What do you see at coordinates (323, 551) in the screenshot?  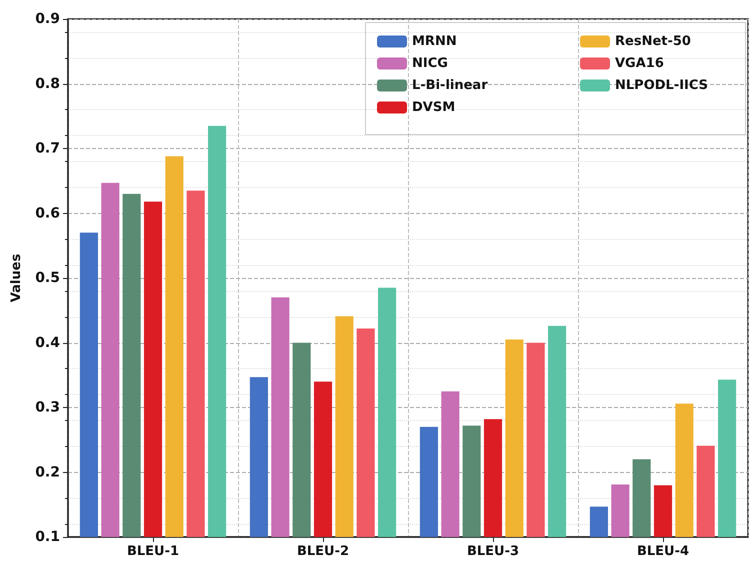 I see `x-tick-label: BLEU-2` at bounding box center [323, 551].